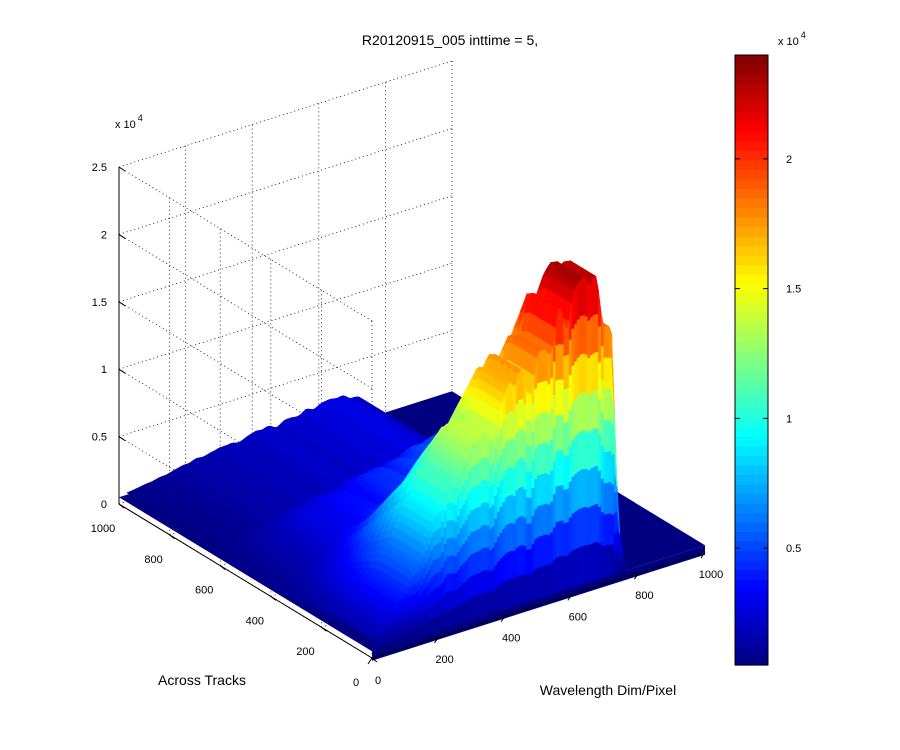 This screenshot has height=750, width=900. I want to click on z-axis-tick, so click(122, 304).